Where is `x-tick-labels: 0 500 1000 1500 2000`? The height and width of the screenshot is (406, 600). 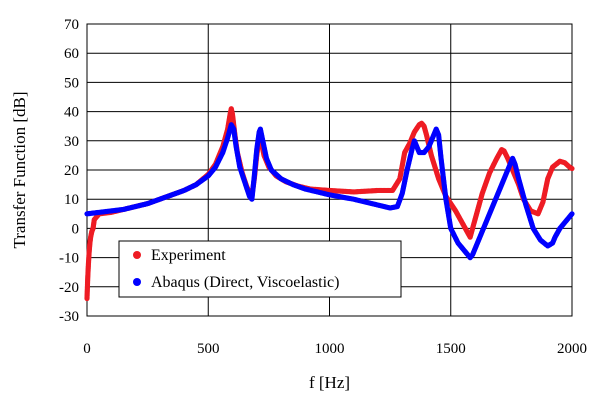 x-tick-labels: 0 500 1000 1500 2000 is located at coordinates (335, 349).